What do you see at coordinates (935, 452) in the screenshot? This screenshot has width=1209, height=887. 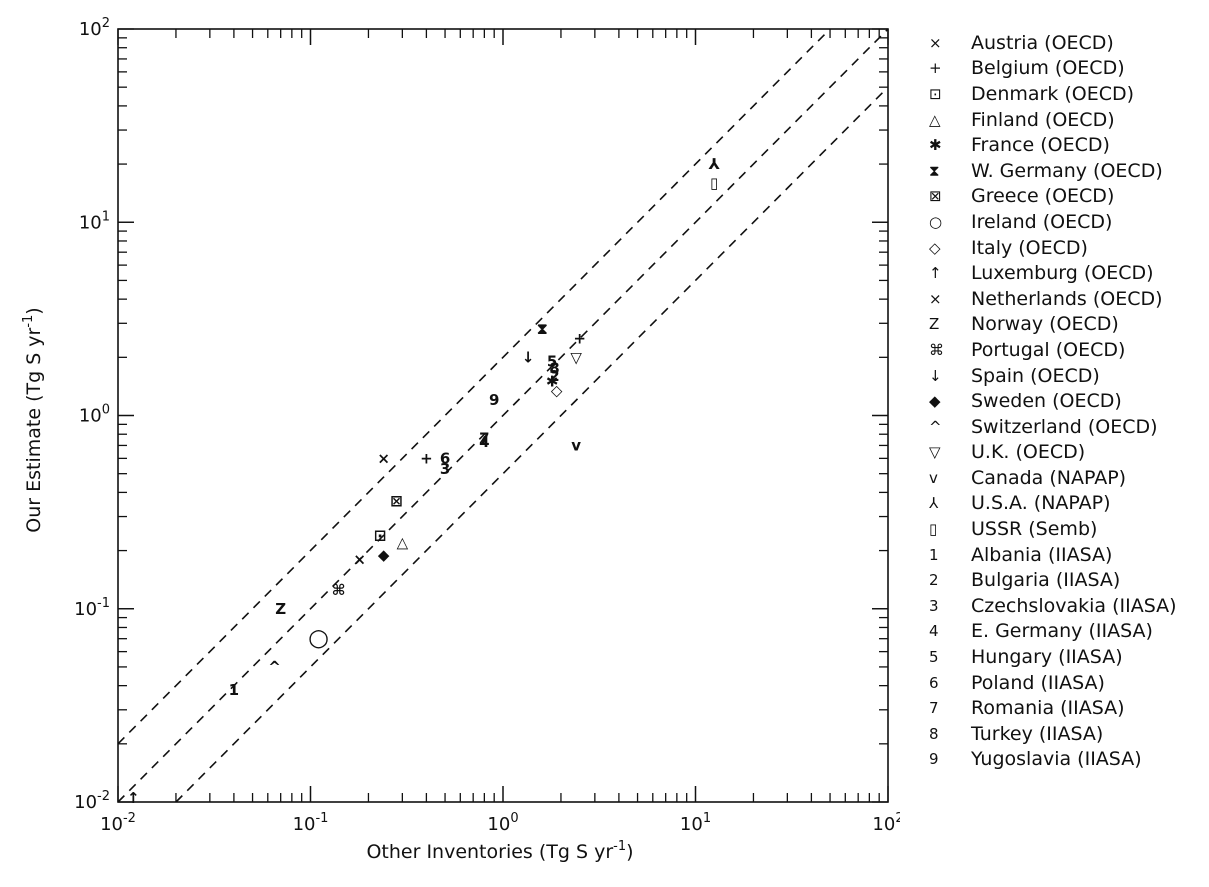 I see `legend-marker: ▽` at bounding box center [935, 452].